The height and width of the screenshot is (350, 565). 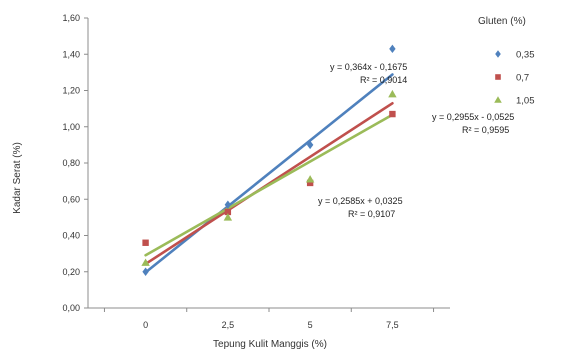 I want to click on y-axis-title: Kadar Serat (%), so click(x=17, y=178).